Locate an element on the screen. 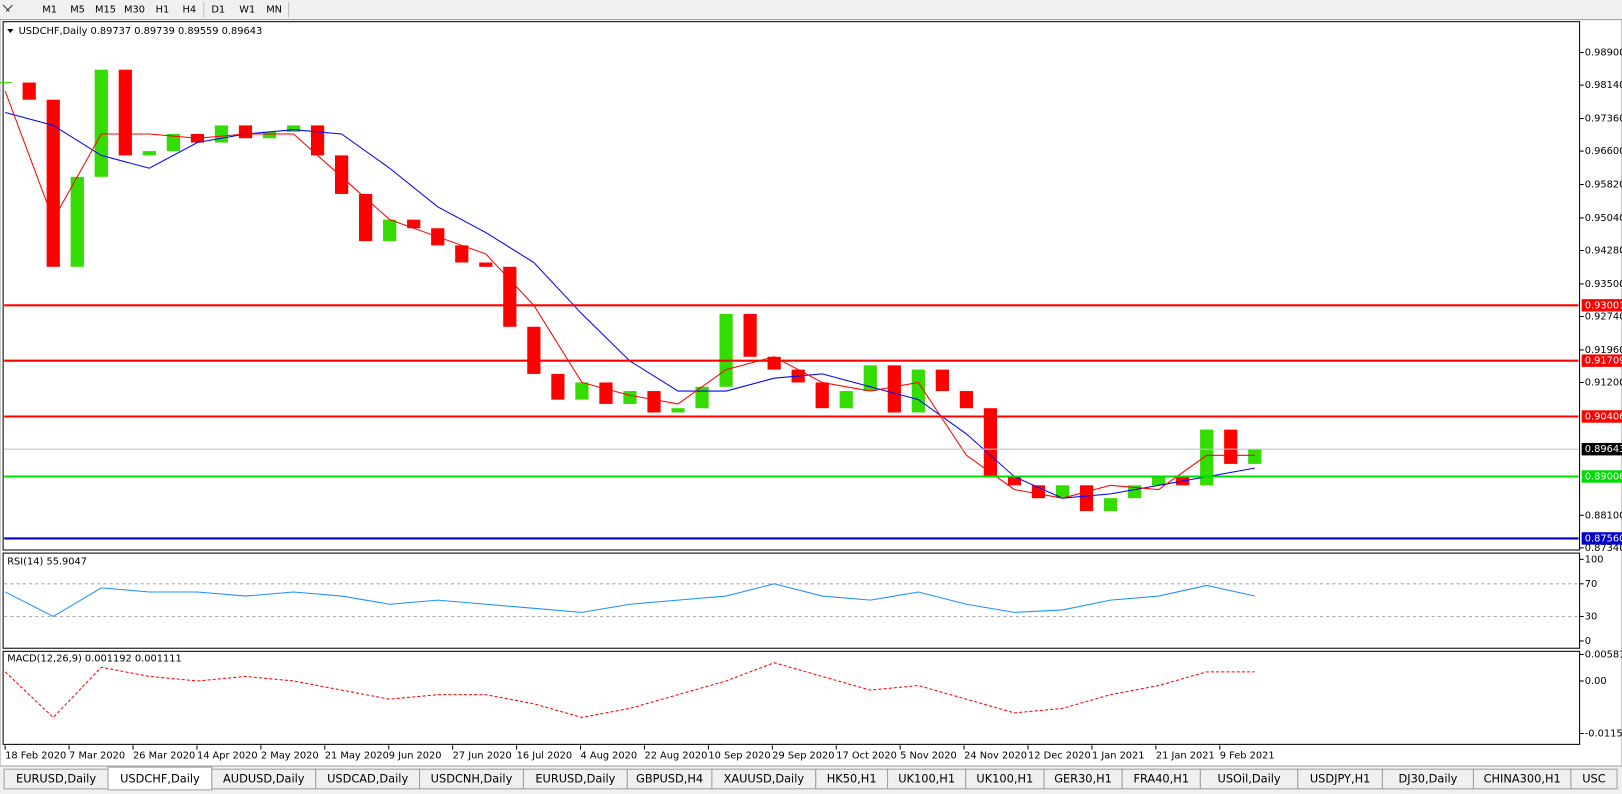 Image resolution: width=1622 pixels, height=794 pixels. tab-label: USDCHF,Daily is located at coordinates (160, 779).